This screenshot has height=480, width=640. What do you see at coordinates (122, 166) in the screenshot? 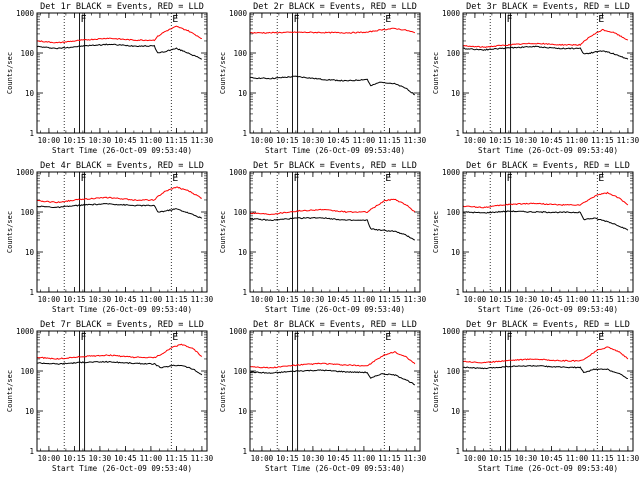
I see `panel-title: Det 4r BLACK = Events, RED = LLD` at bounding box center [122, 166].